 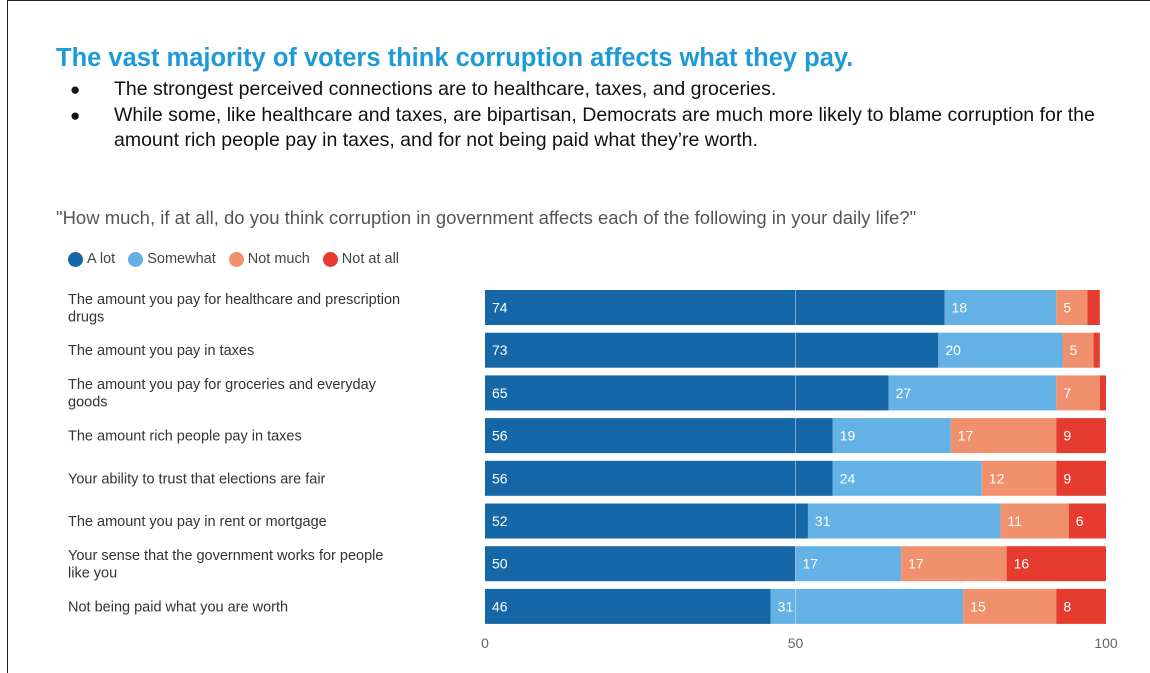 I want to click on legend-label-a-lot: A lot, so click(x=101, y=259).